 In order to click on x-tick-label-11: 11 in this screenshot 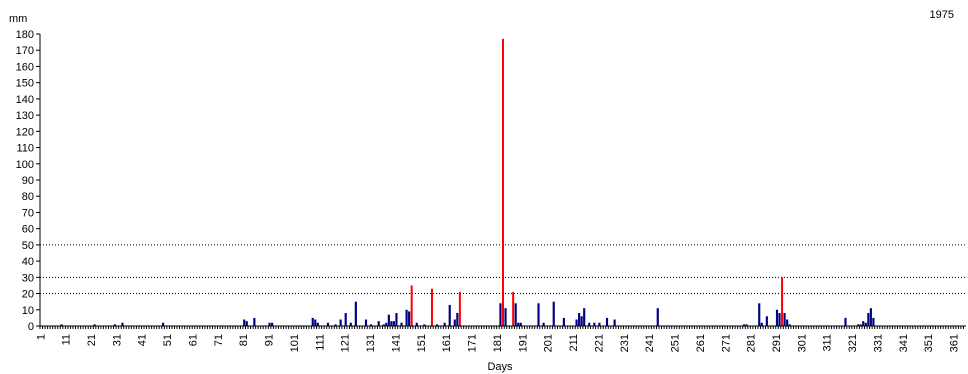, I will do `click(67, 339)`.